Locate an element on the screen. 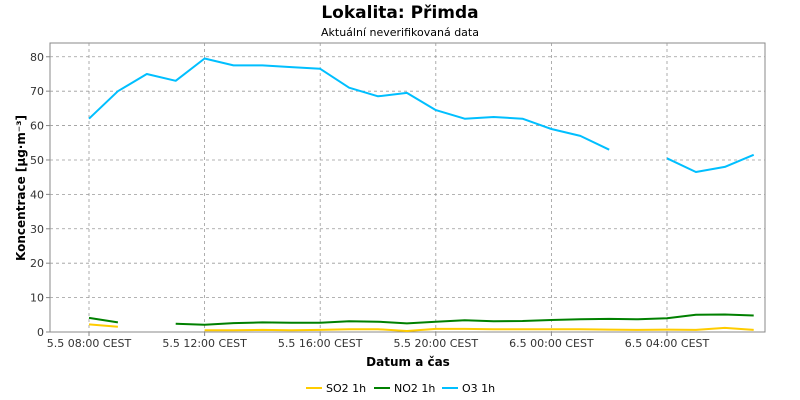  y-tick-label: 40 is located at coordinates (37, 194).